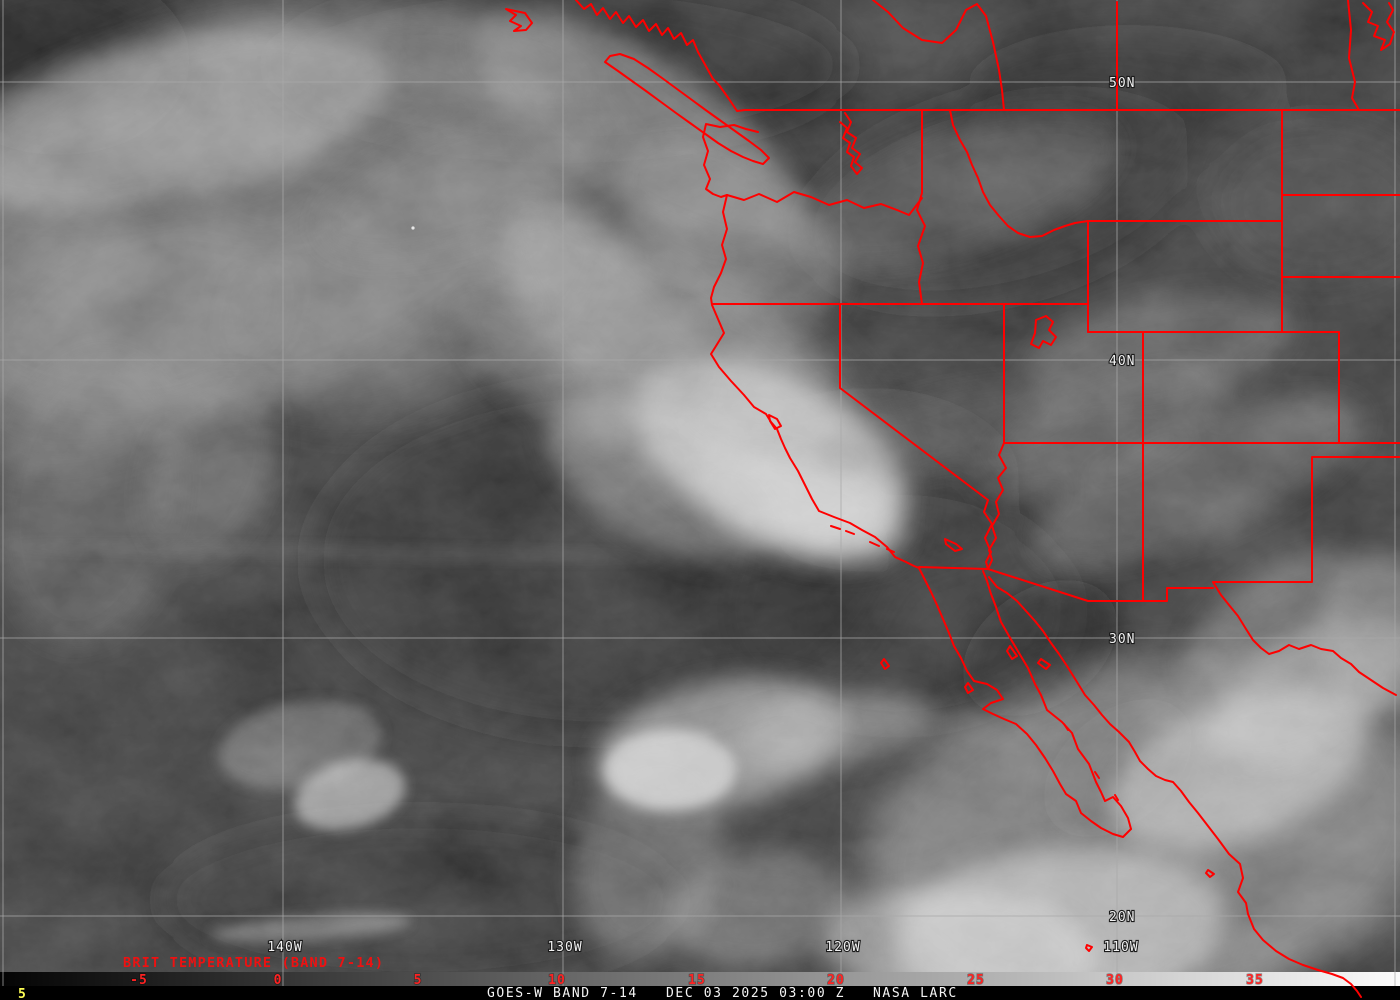  Describe the element at coordinates (702, 947) in the screenshot. I see `longitude-labels: 140W 130W 120W 110W` at that location.